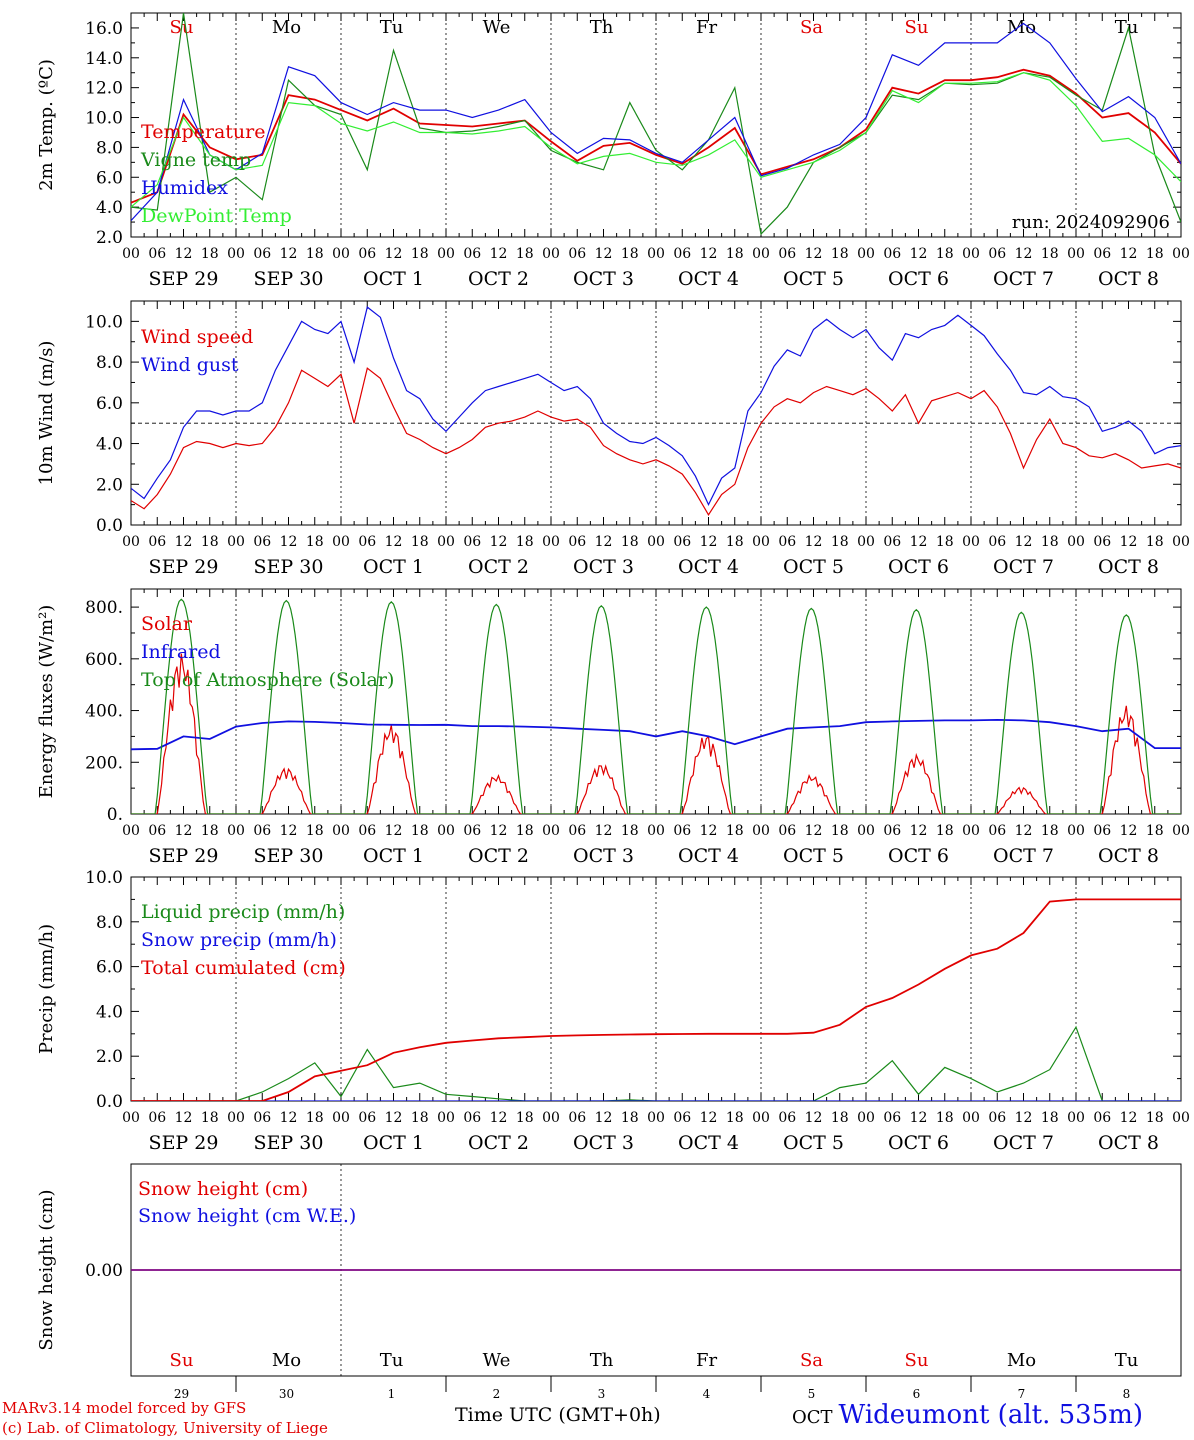  I want to click on x-day-label: OCT 4, so click(708, 856).